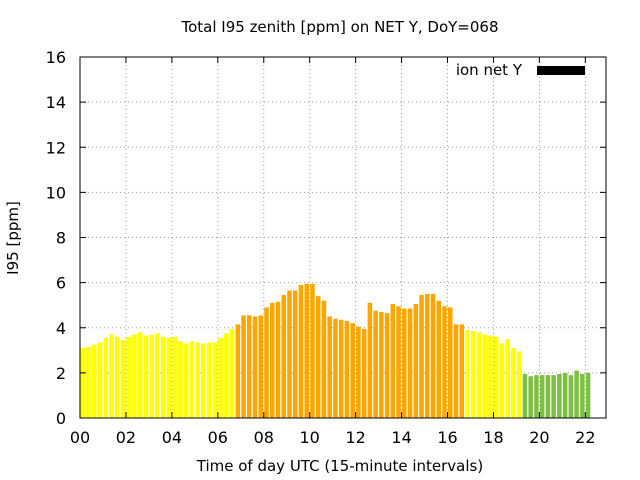 The height and width of the screenshot is (480, 640). I want to click on y-tick-label: 16, so click(56, 57).